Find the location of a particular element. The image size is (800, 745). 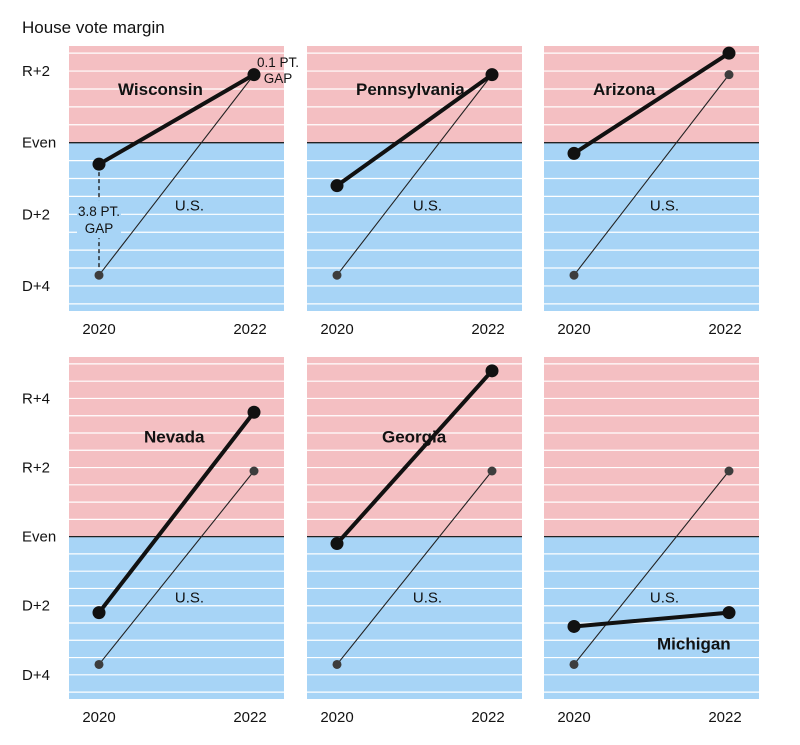

state-label: Georgia is located at coordinates (414, 436).